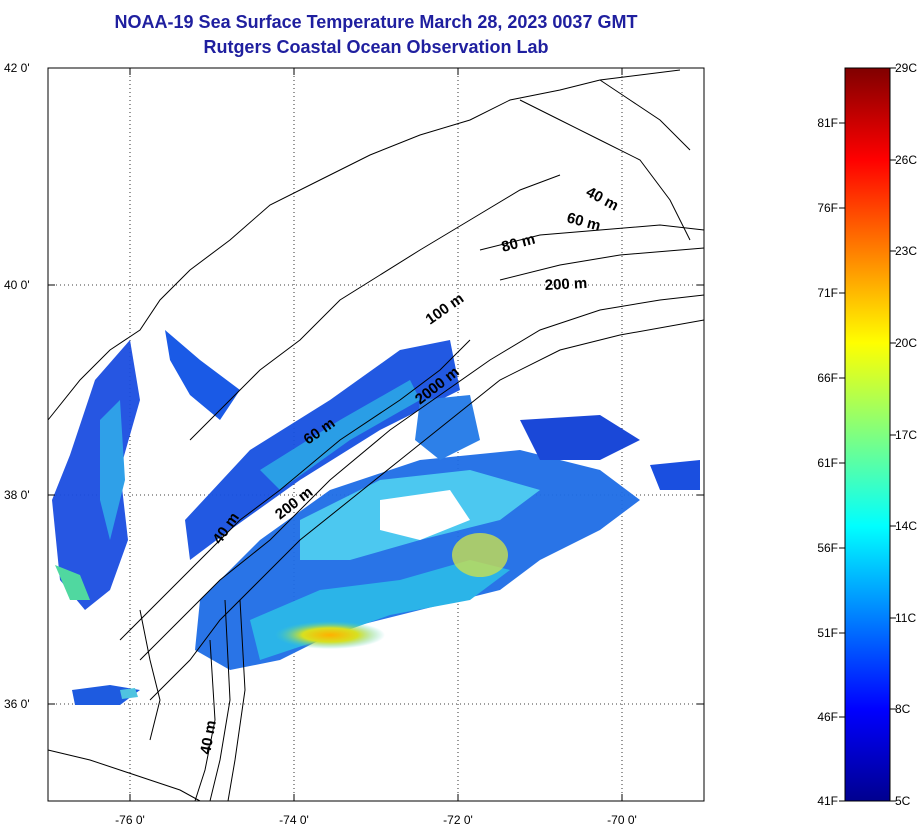 The width and height of the screenshot is (919, 832). Describe the element at coordinates (827, 293) in the screenshot. I see `fahrenheit-label: 71F` at that location.